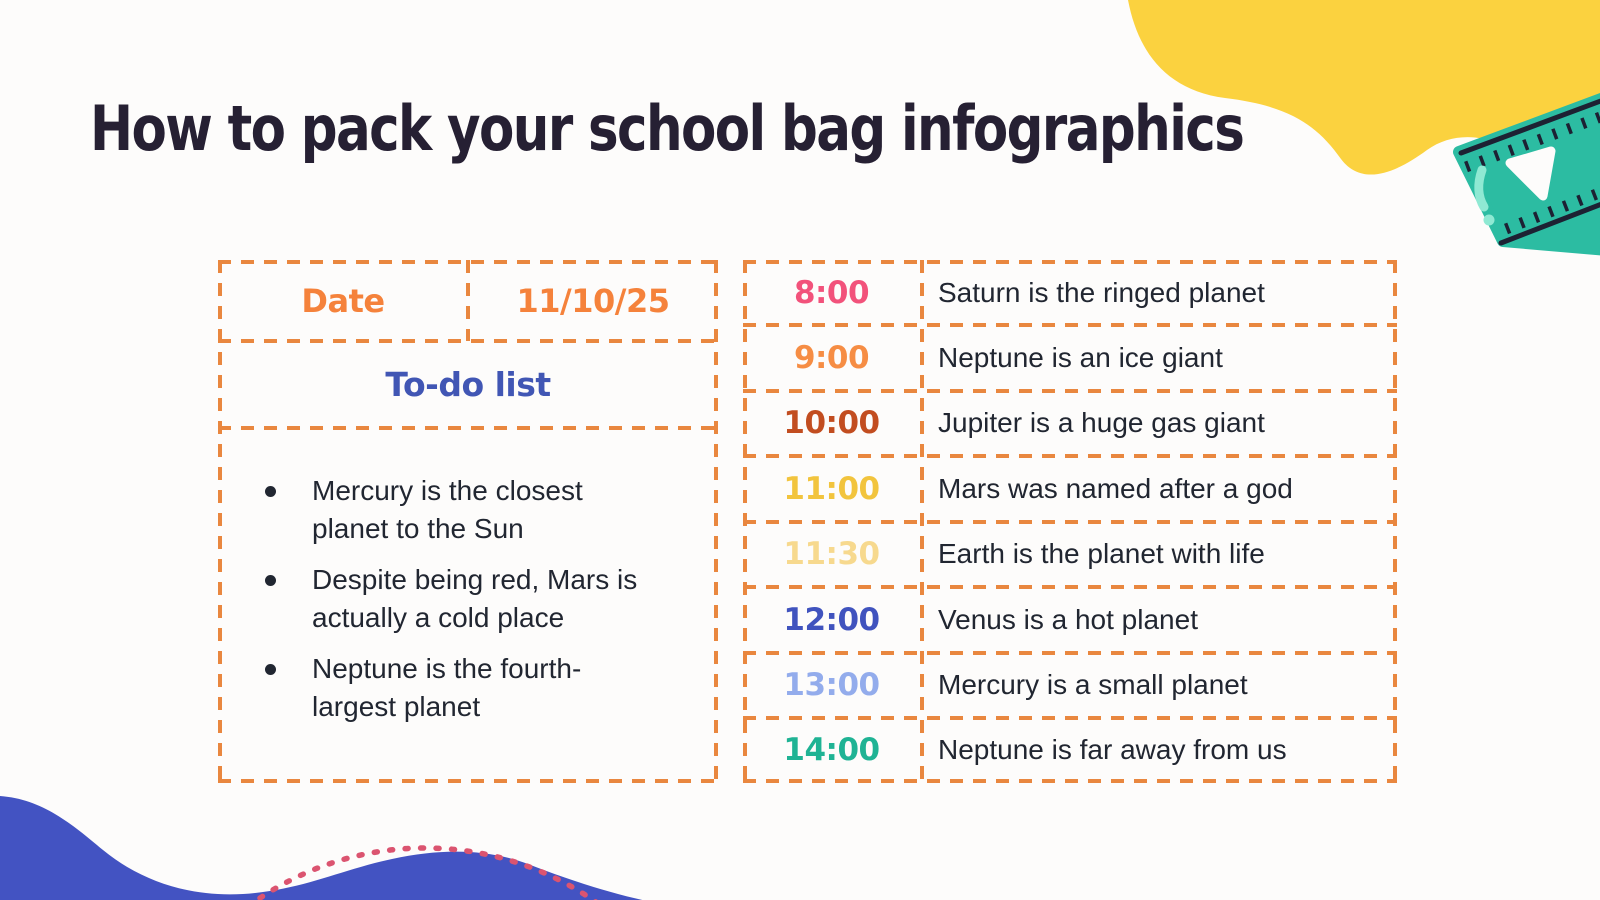  I want to click on date-value-cell: 11/10/25, so click(593, 300).